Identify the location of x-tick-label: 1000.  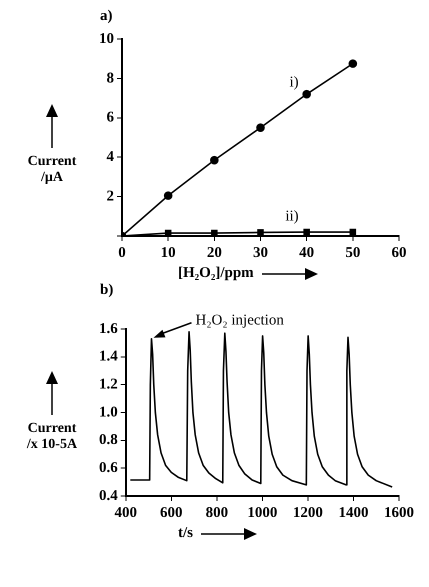
(262, 512).